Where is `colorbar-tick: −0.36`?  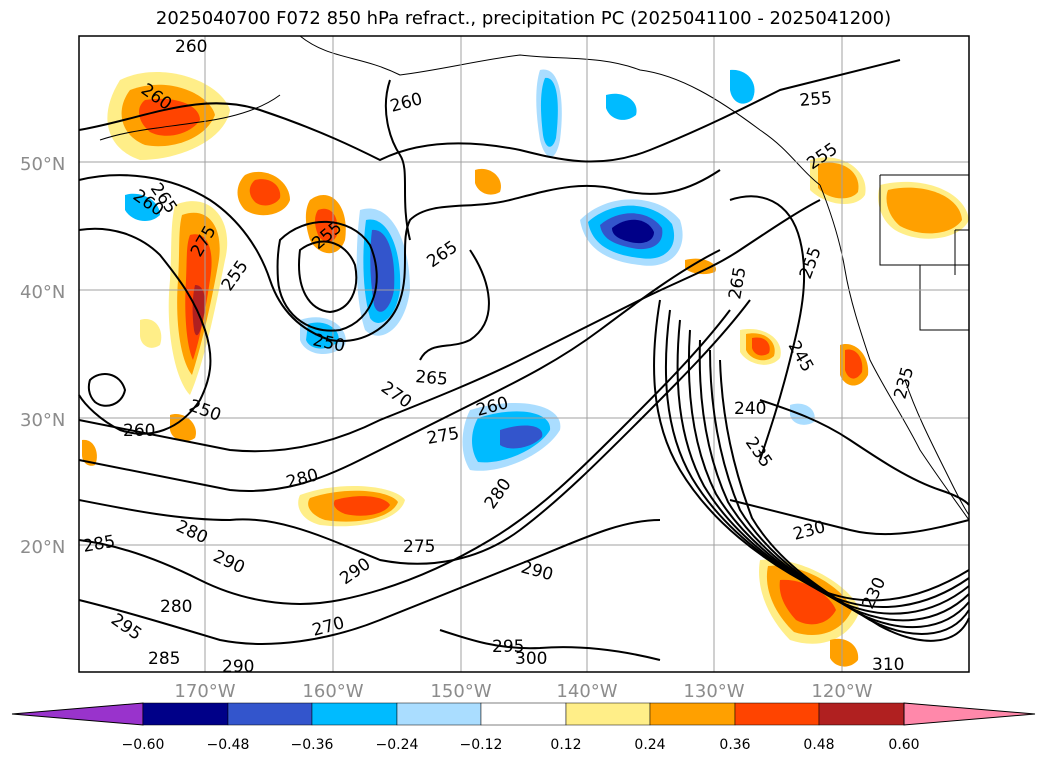 colorbar-tick: −0.36 is located at coordinates (312, 745).